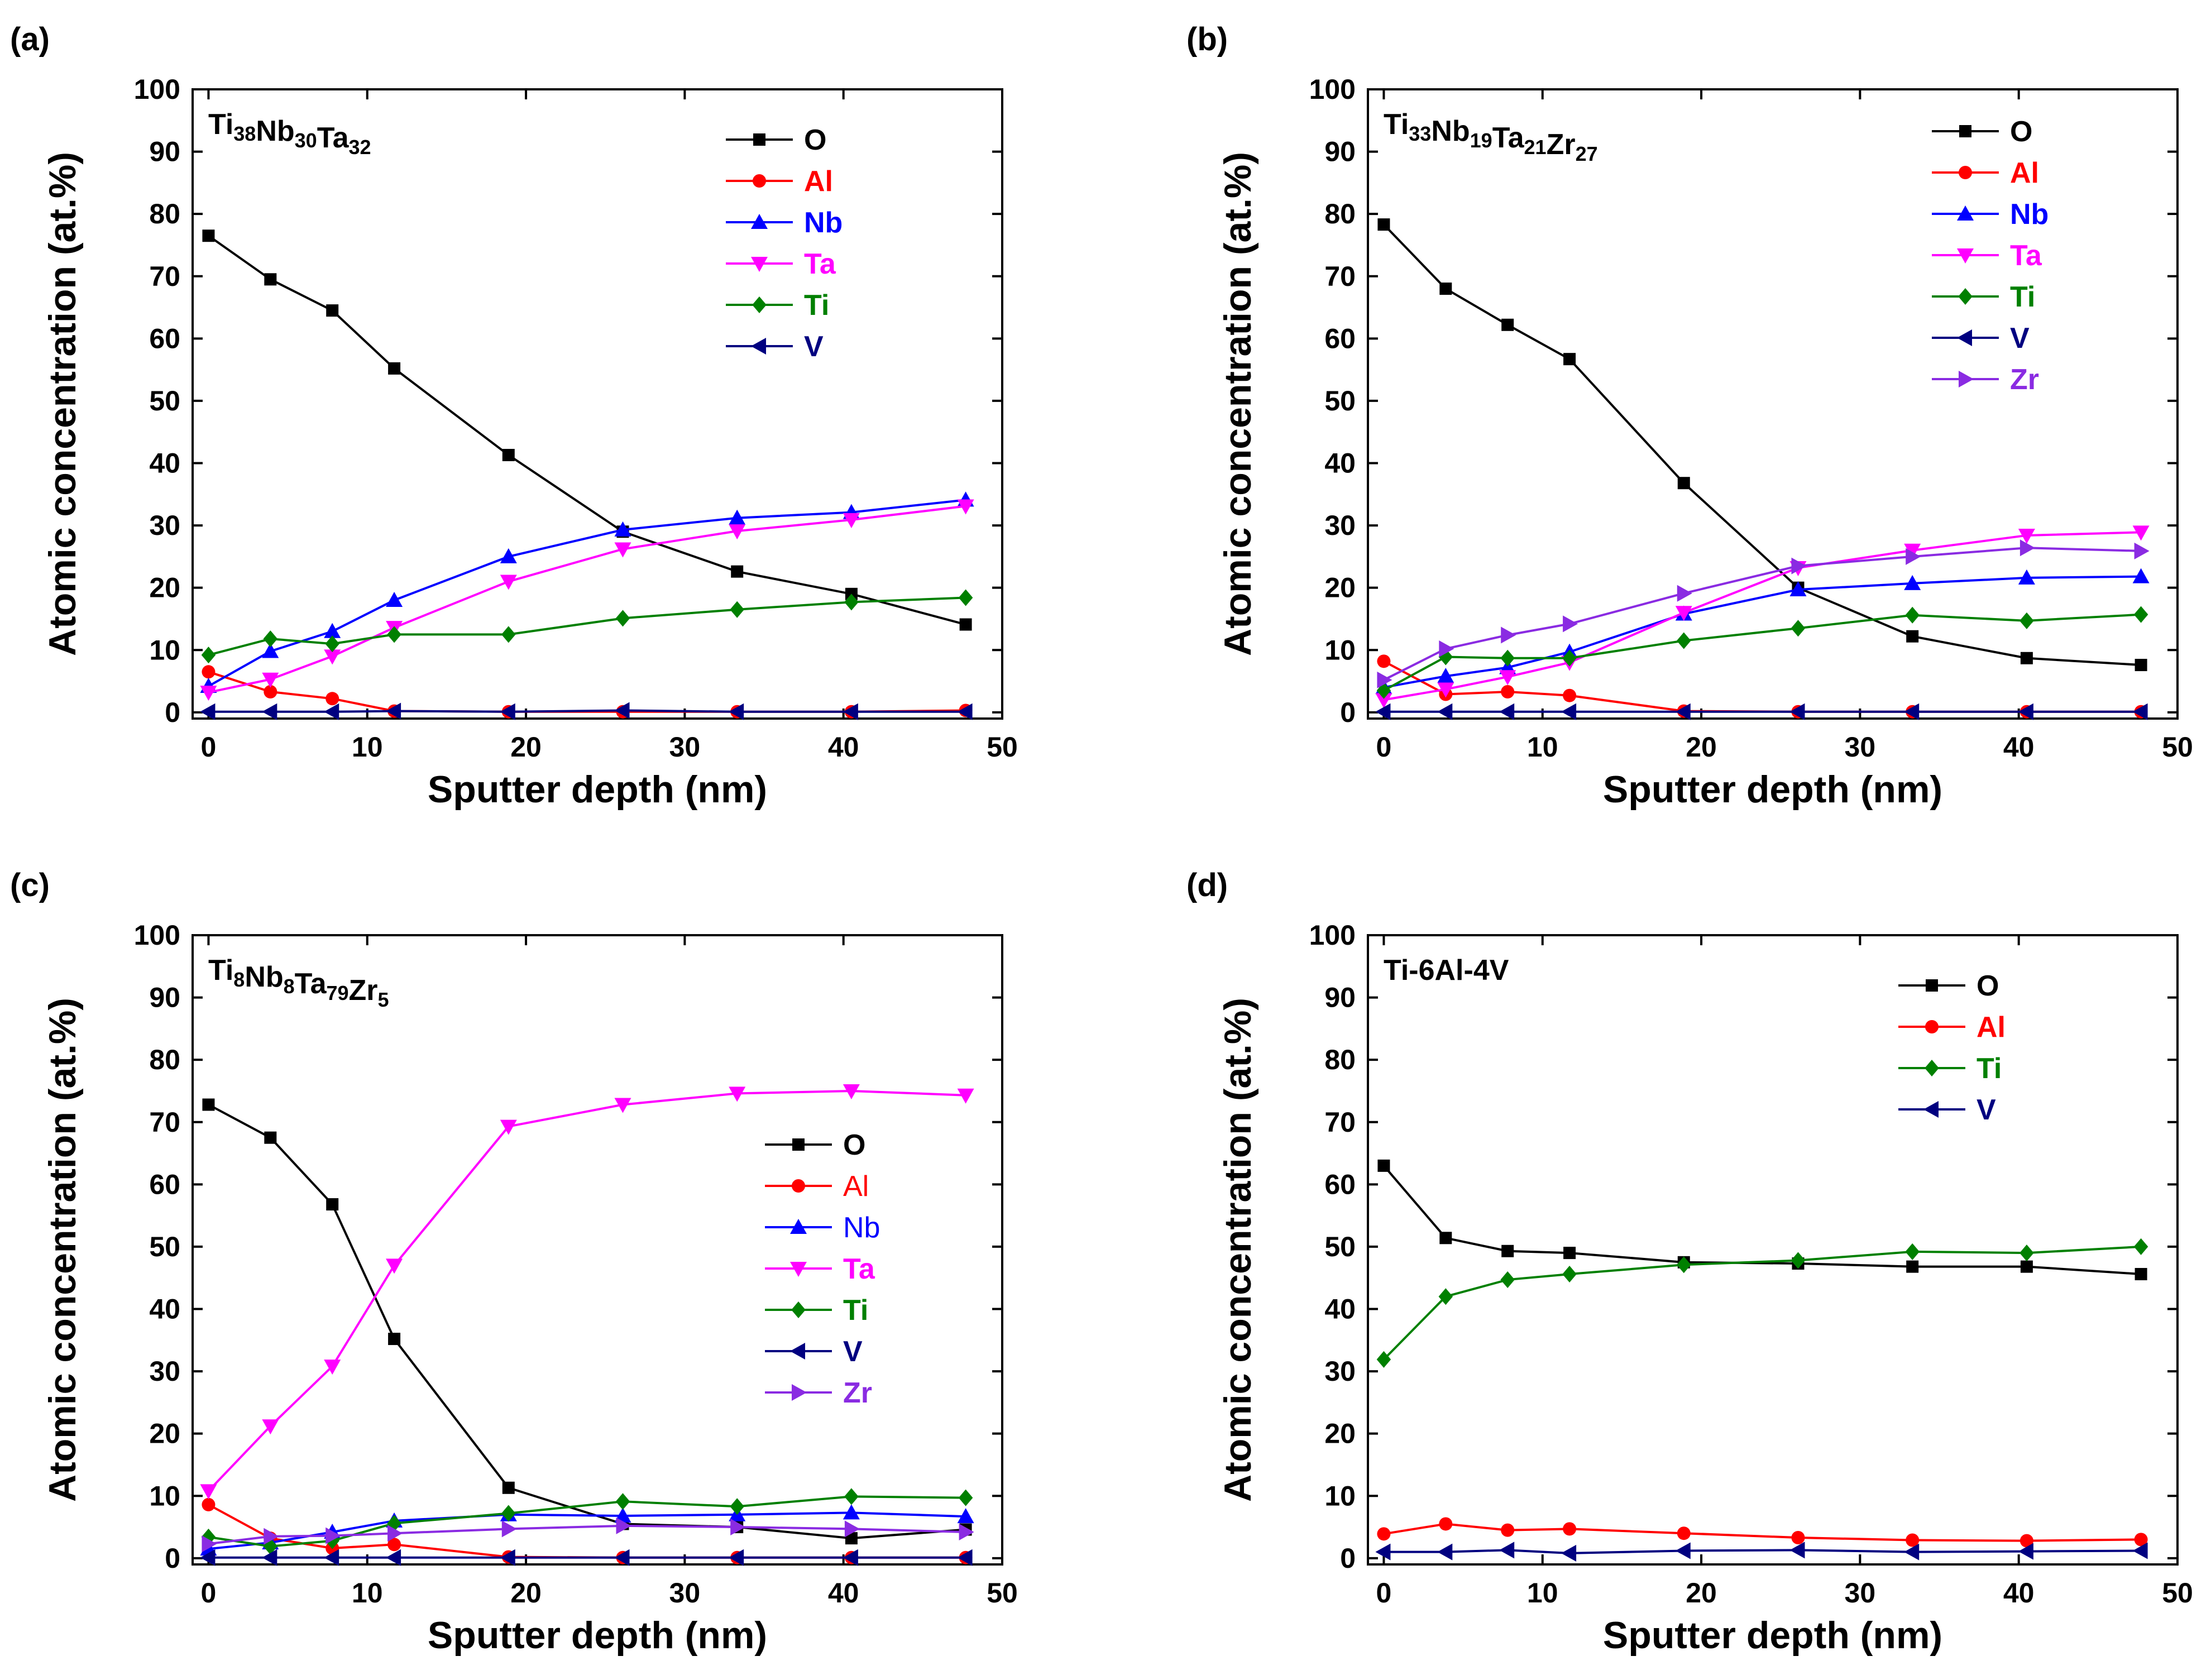  What do you see at coordinates (1762, 652) in the screenshot?
I see `series-Ti` at bounding box center [1762, 652].